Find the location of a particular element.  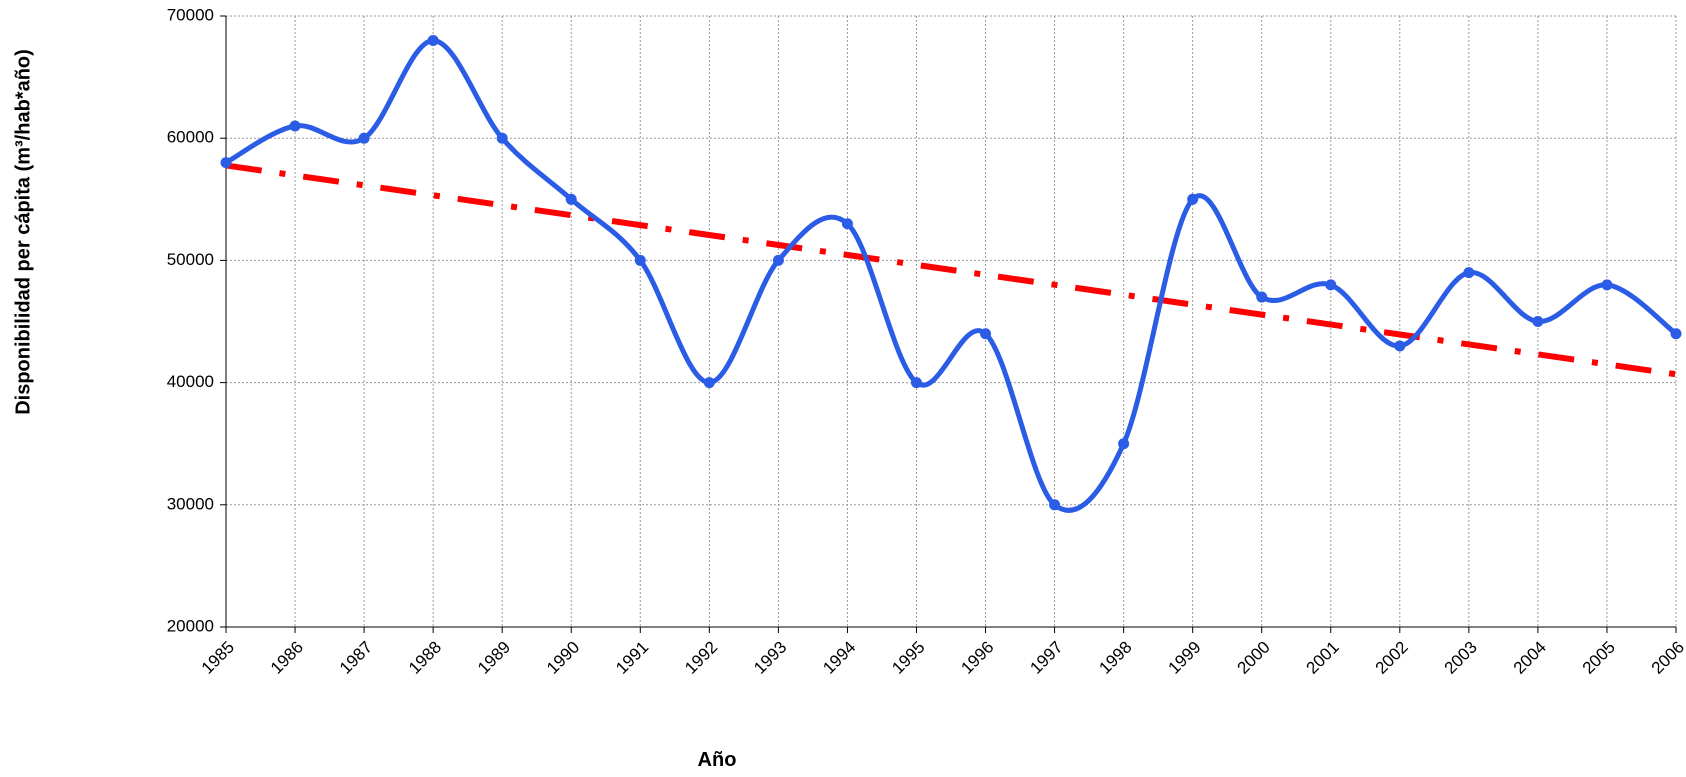

x-tick-label: 1994 is located at coordinates (839, 658).